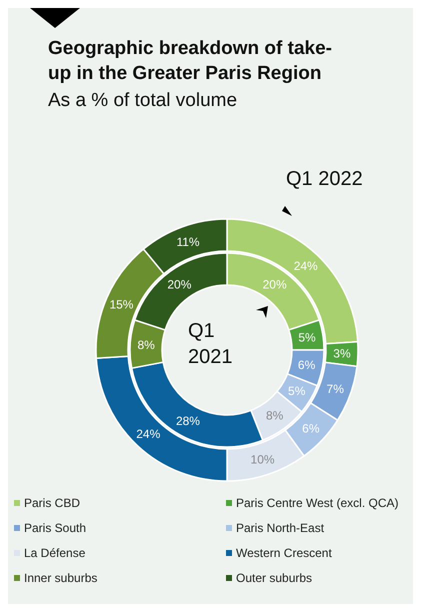 Image resolution: width=421 pixels, height=612 pixels. I want to click on data-label: 15%, so click(121, 304).